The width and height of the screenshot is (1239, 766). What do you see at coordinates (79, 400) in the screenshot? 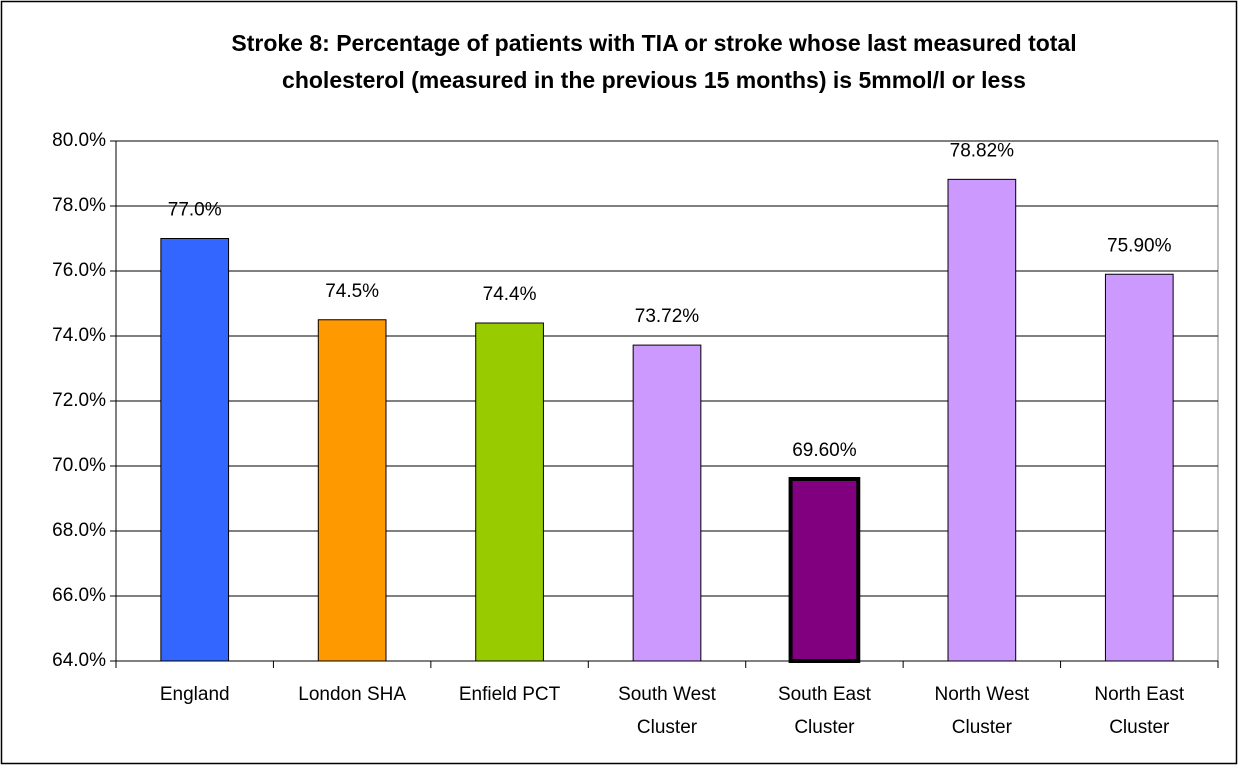
I see `y-tick-label: 72.0%` at bounding box center [79, 400].